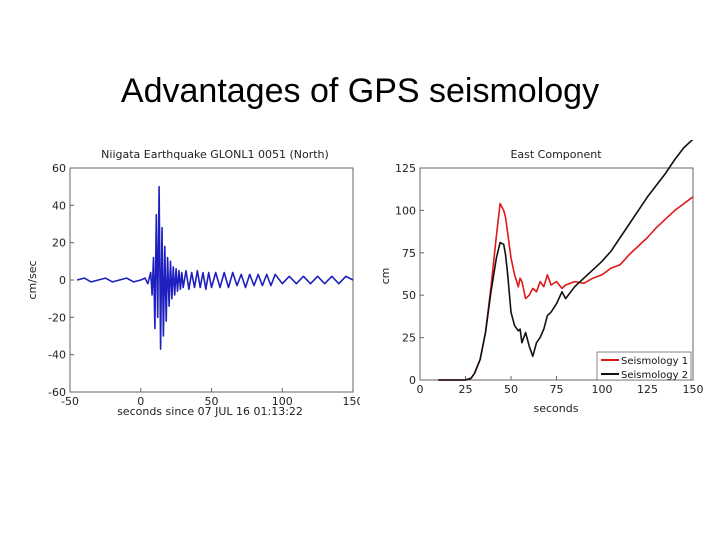  I want to click on x-tick-label: 125, so click(647, 389).